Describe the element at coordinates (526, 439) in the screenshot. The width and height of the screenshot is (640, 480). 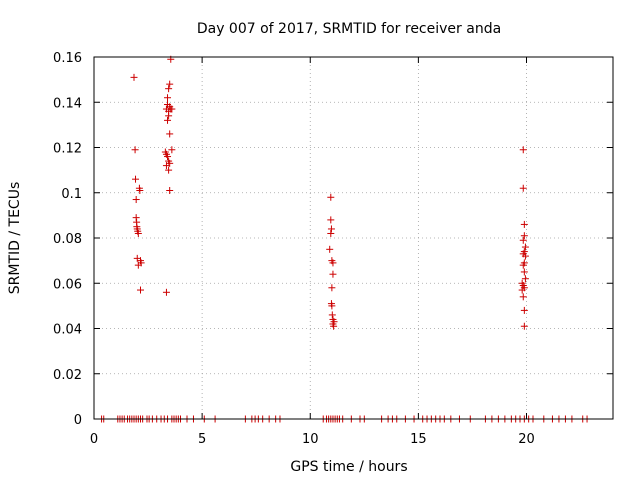
I see `x-tick-label: 20` at that location.